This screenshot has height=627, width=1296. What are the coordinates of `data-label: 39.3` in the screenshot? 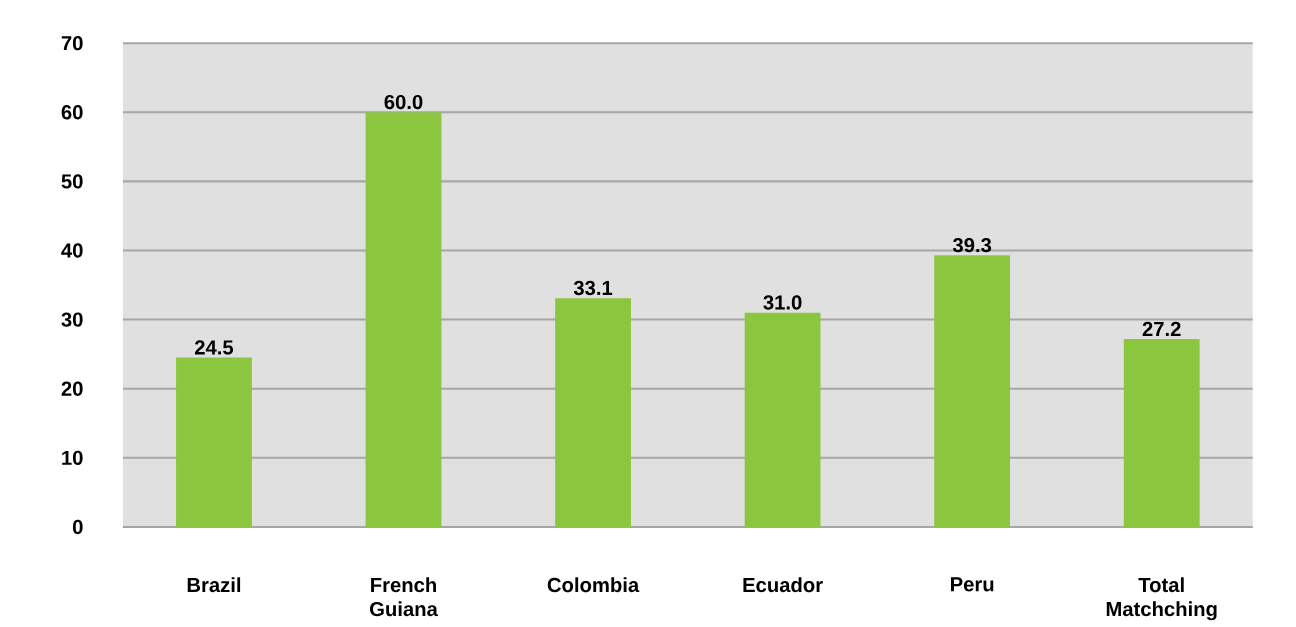 It's located at (972, 245).